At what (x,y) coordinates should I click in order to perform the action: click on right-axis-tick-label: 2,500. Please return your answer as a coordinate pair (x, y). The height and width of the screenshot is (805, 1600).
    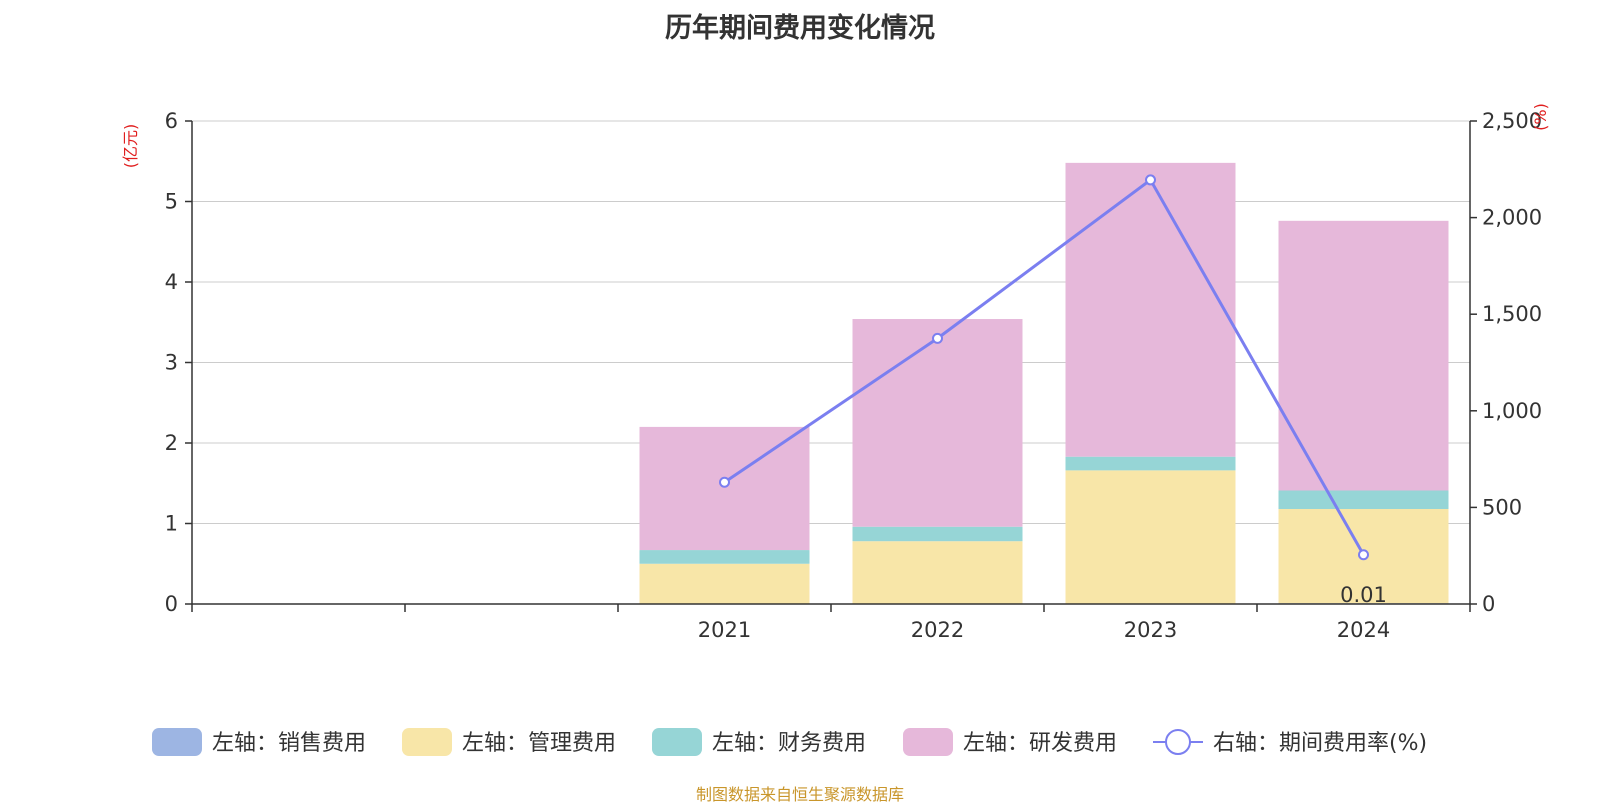
    Looking at the image, I should click on (1512, 121).